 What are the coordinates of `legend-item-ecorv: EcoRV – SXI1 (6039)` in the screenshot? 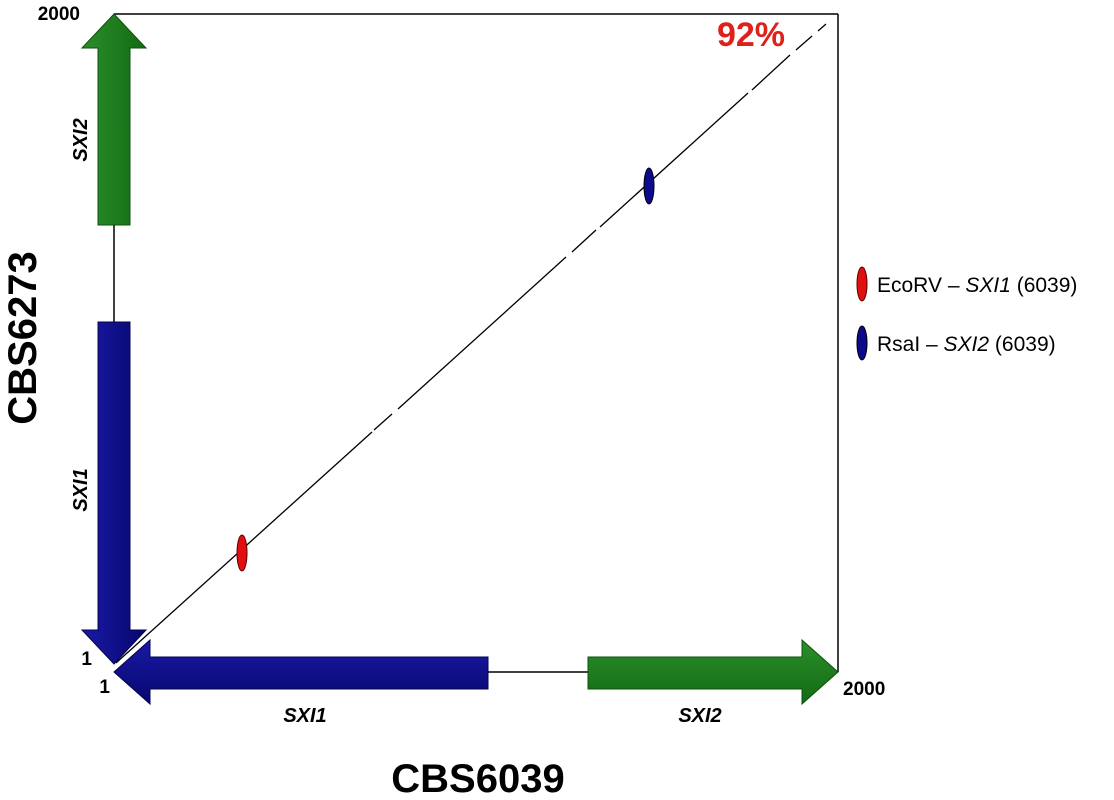 It's located at (966, 284).